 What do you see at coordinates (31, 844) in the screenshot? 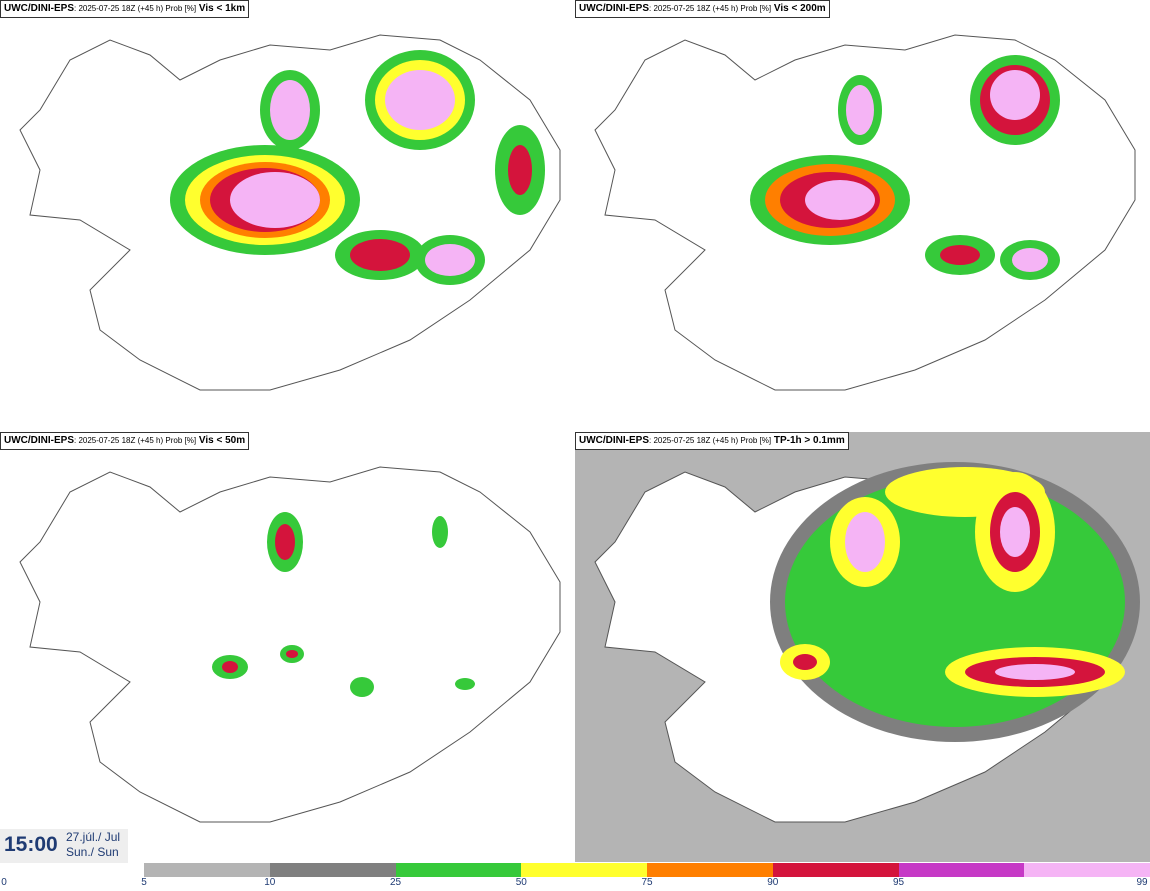
I see `valid-time: 15:00` at bounding box center [31, 844].